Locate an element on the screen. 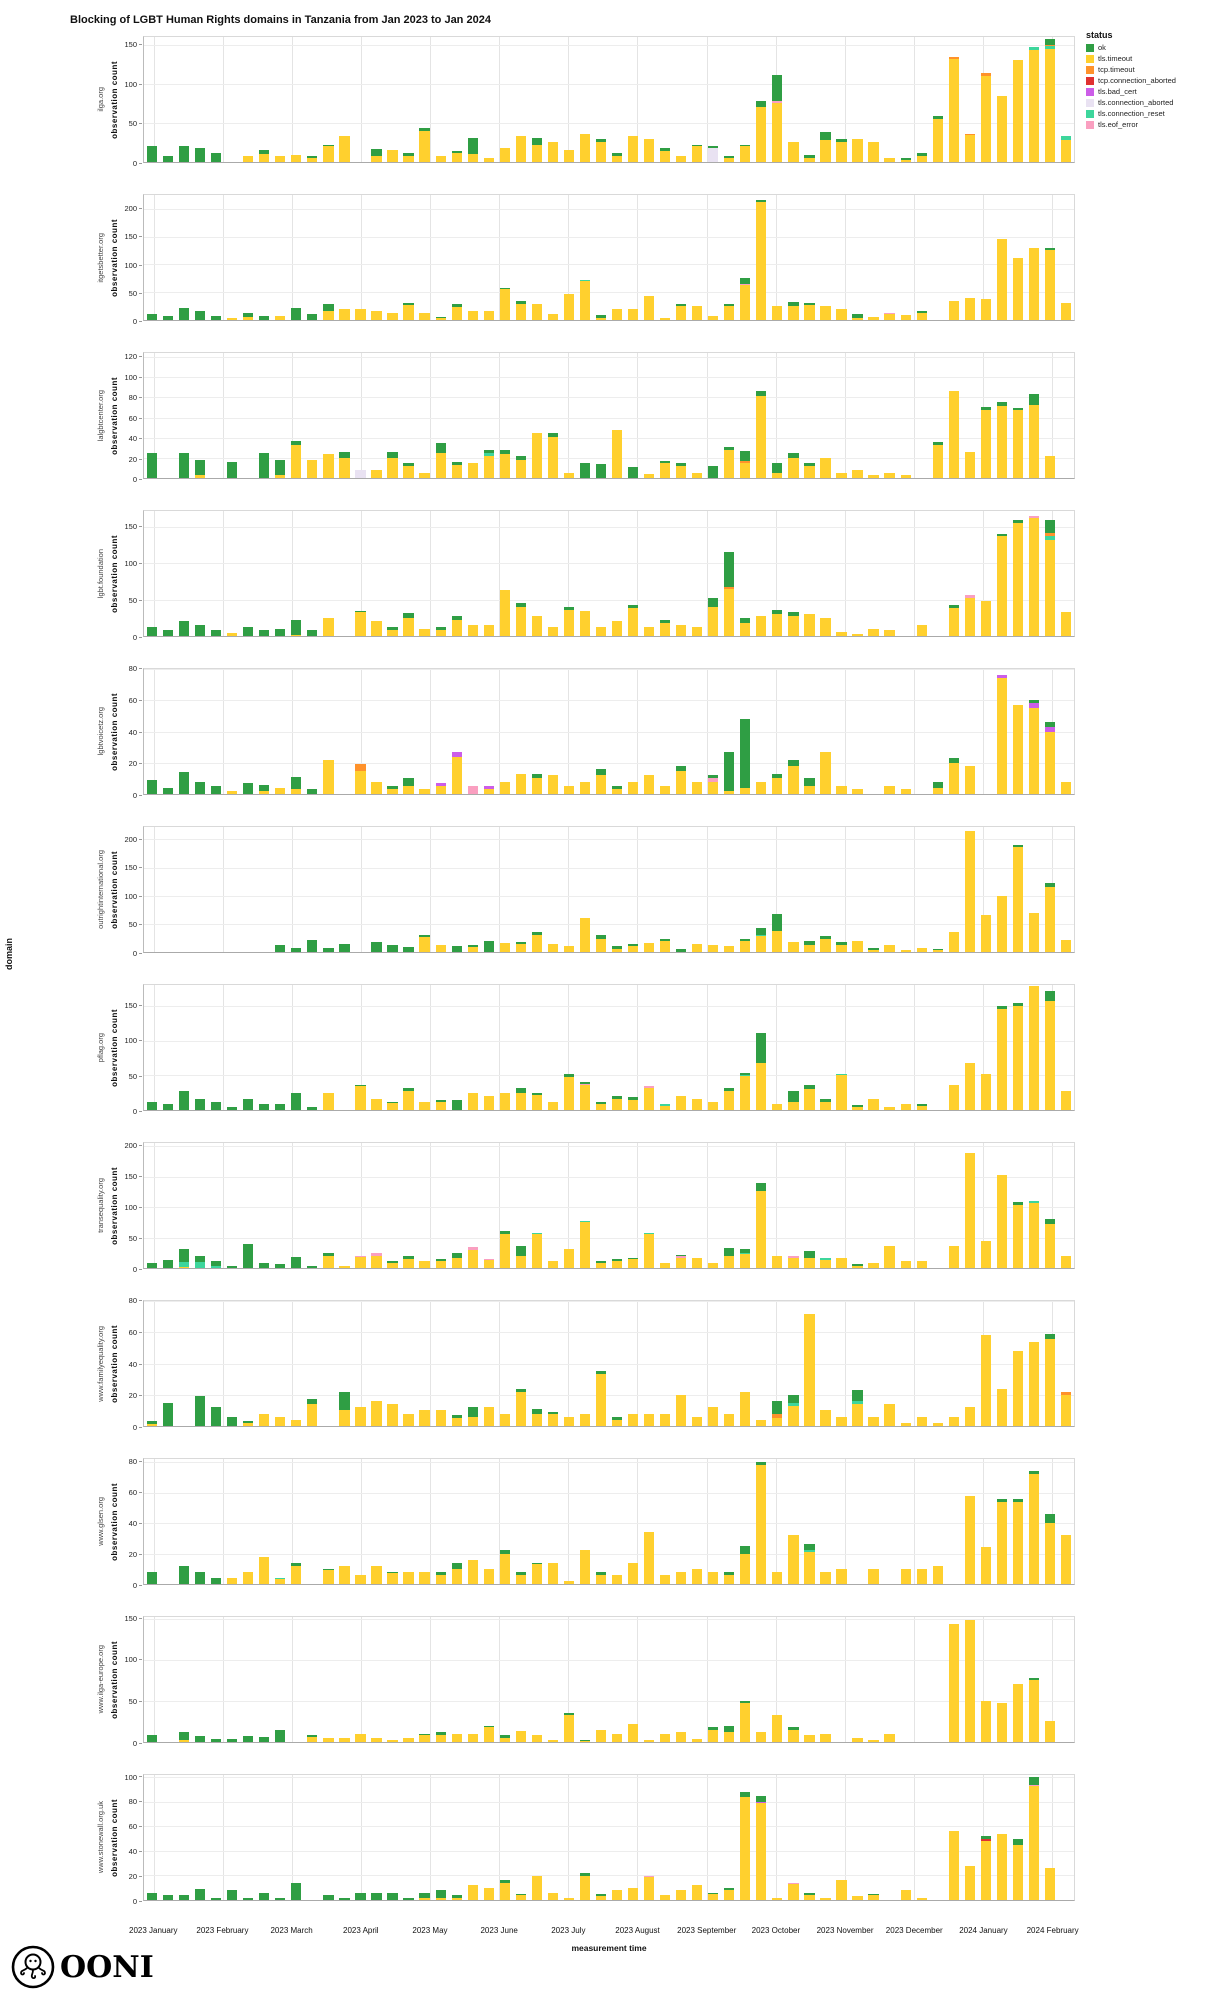  legend-item-tls.connection_reset: tls.connection_reset is located at coordinates (1145, 113).